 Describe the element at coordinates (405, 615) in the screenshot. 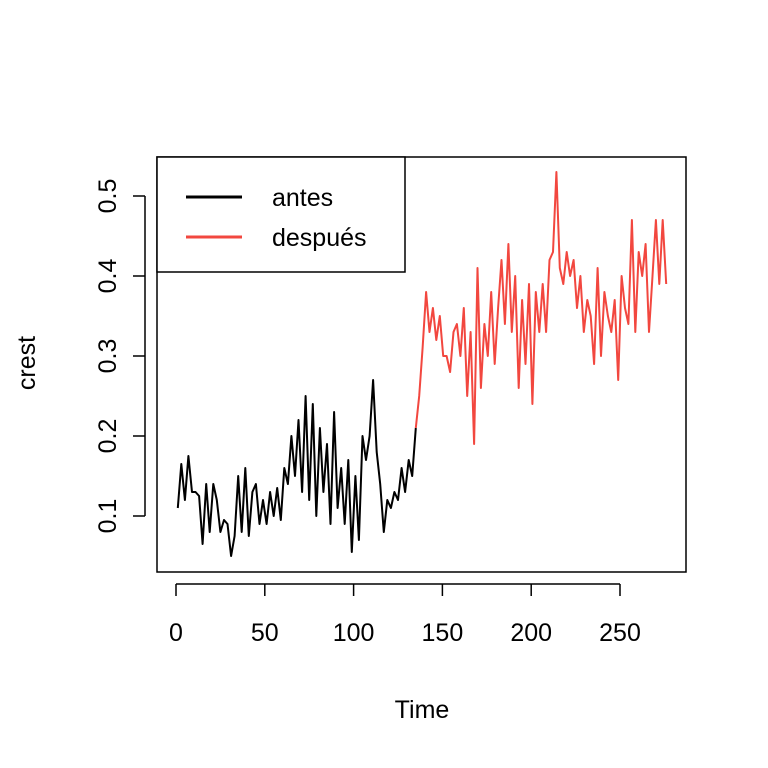

I see `x-ticks: 0 50 100 150 200 250` at that location.